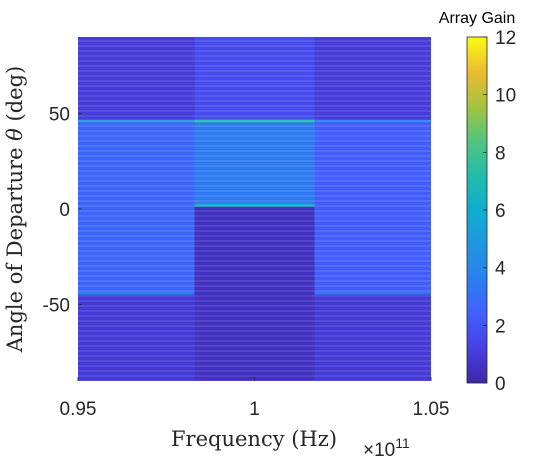  What do you see at coordinates (500, 269) in the screenshot?
I see `colorbar-tick-label: 4` at bounding box center [500, 269].